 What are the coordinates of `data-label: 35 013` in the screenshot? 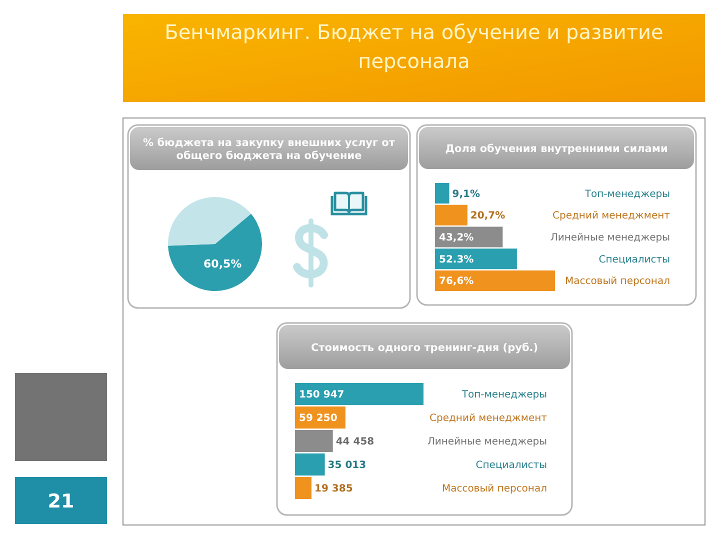 It's located at (347, 465).